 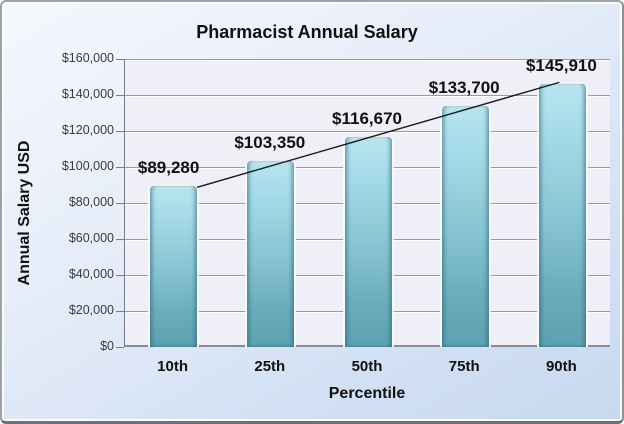 What do you see at coordinates (465, 226) in the screenshot?
I see `bar-75th` at bounding box center [465, 226].